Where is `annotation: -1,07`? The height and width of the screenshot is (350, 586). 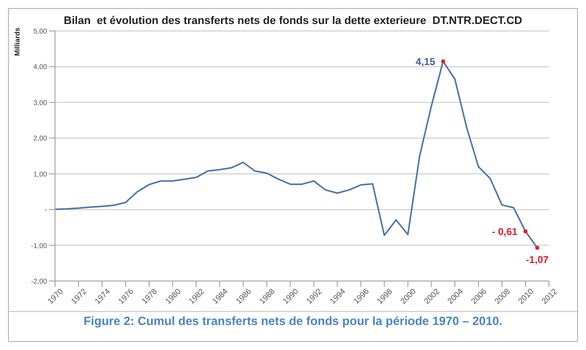 annotation: -1,07 is located at coordinates (538, 260).